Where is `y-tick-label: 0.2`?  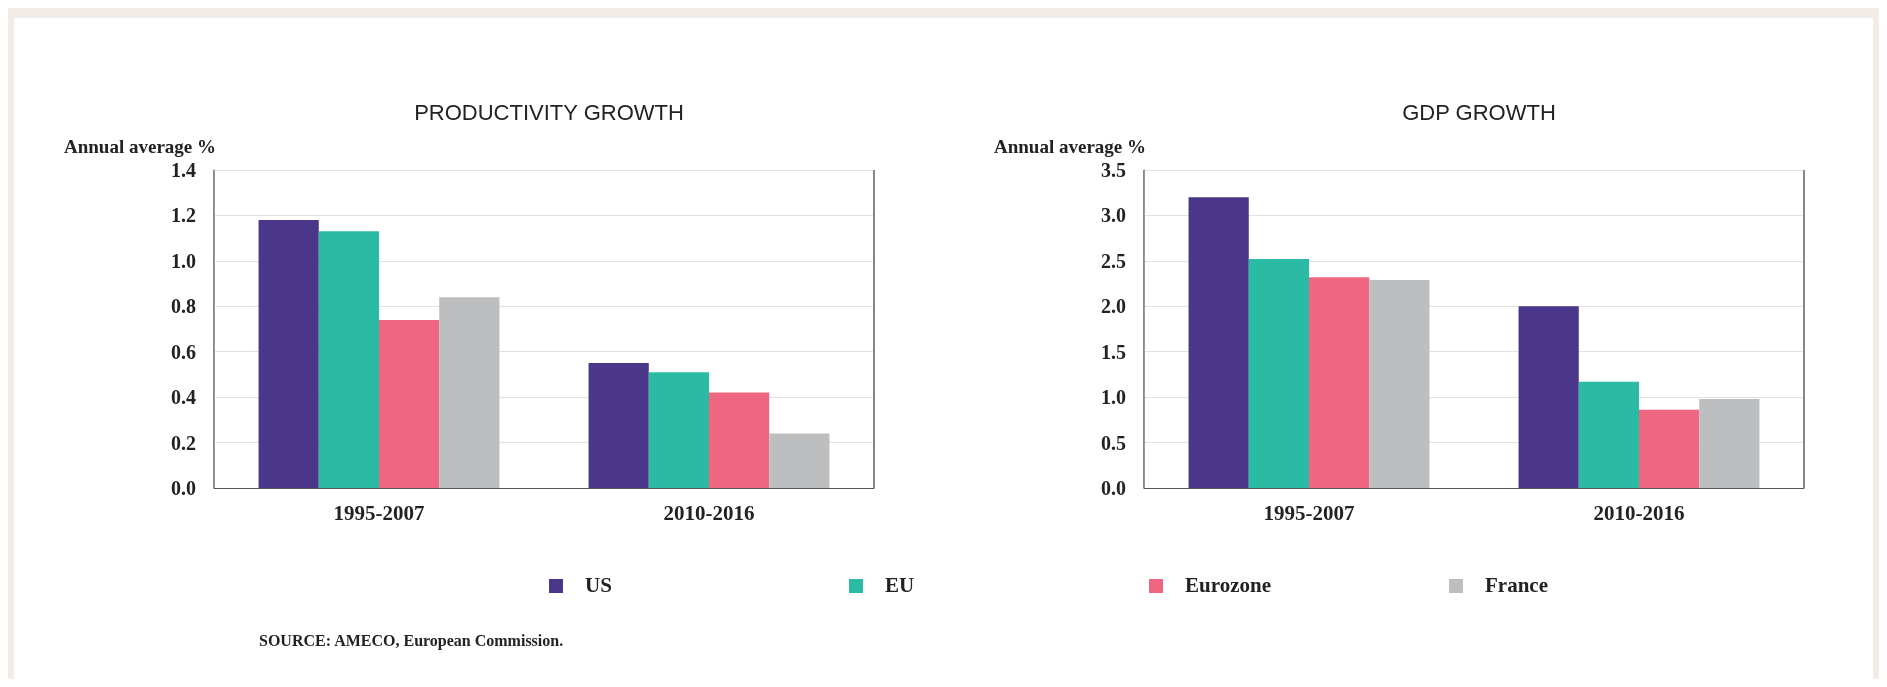
y-tick-label: 0.2 is located at coordinates (183, 442).